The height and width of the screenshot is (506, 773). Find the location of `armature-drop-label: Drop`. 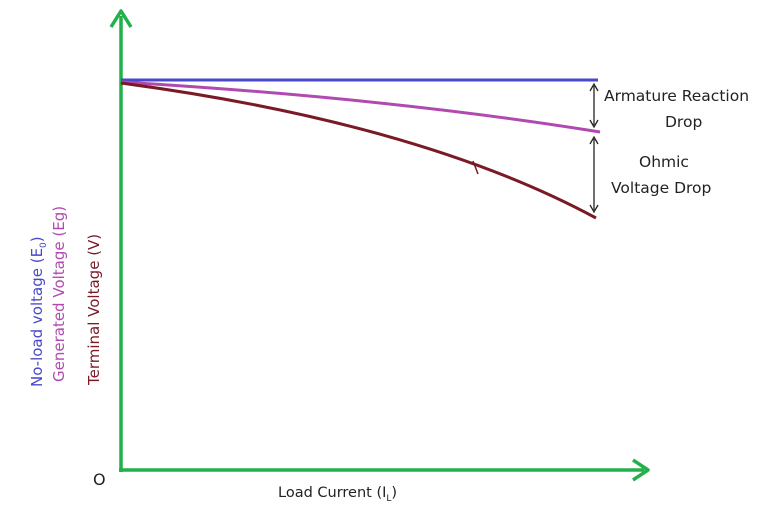

armature-drop-label: Drop is located at coordinates (684, 122).